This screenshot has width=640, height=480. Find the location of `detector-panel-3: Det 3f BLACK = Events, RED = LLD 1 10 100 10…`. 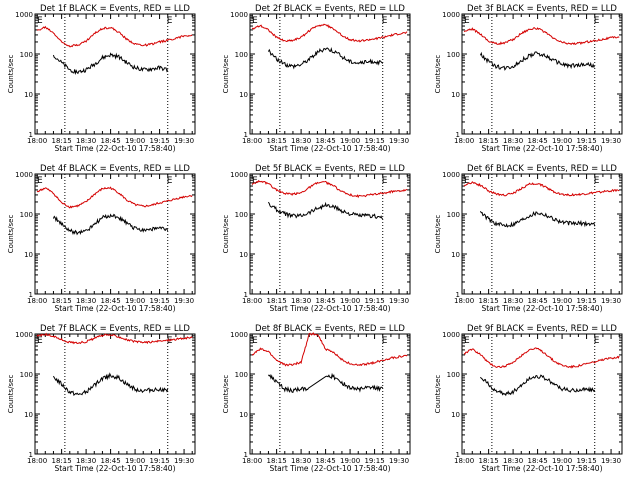

detector-panel-3: Det 3f BLACK = Events, RED = LLD 1 10 100 10… is located at coordinates (528, 78).